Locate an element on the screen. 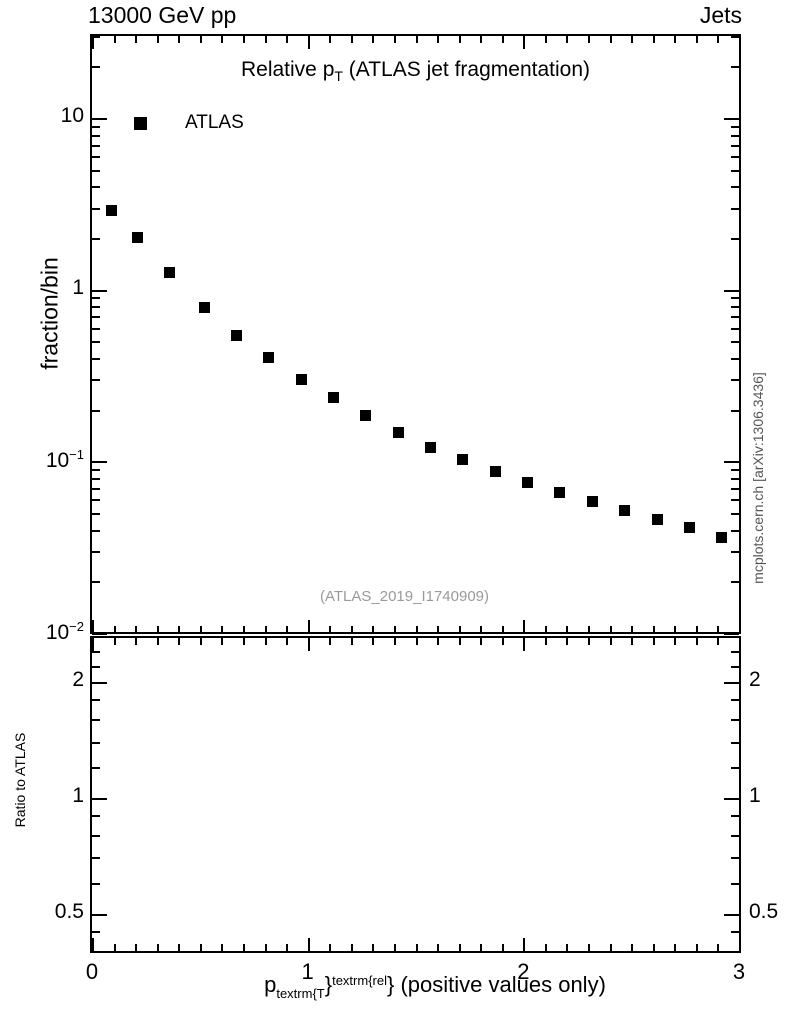 This screenshot has width=786, height=1024. legend-label-atlas: ATLAS is located at coordinates (214, 122).